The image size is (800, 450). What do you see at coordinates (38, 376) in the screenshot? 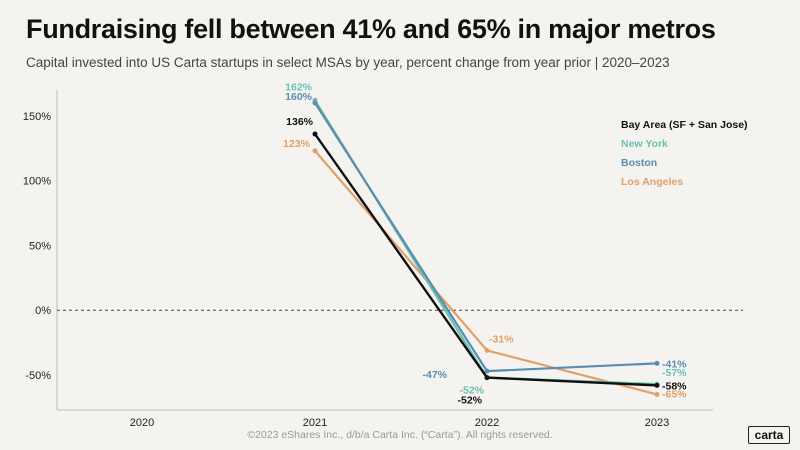
I see `y-tick-label: -50%` at bounding box center [38, 376].